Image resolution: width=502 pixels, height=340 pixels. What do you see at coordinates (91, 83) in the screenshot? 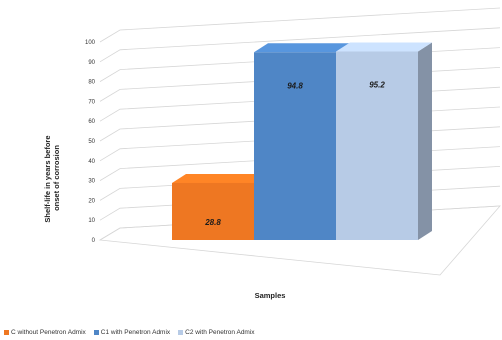
I see `y-tick-label: 80` at bounding box center [91, 83].